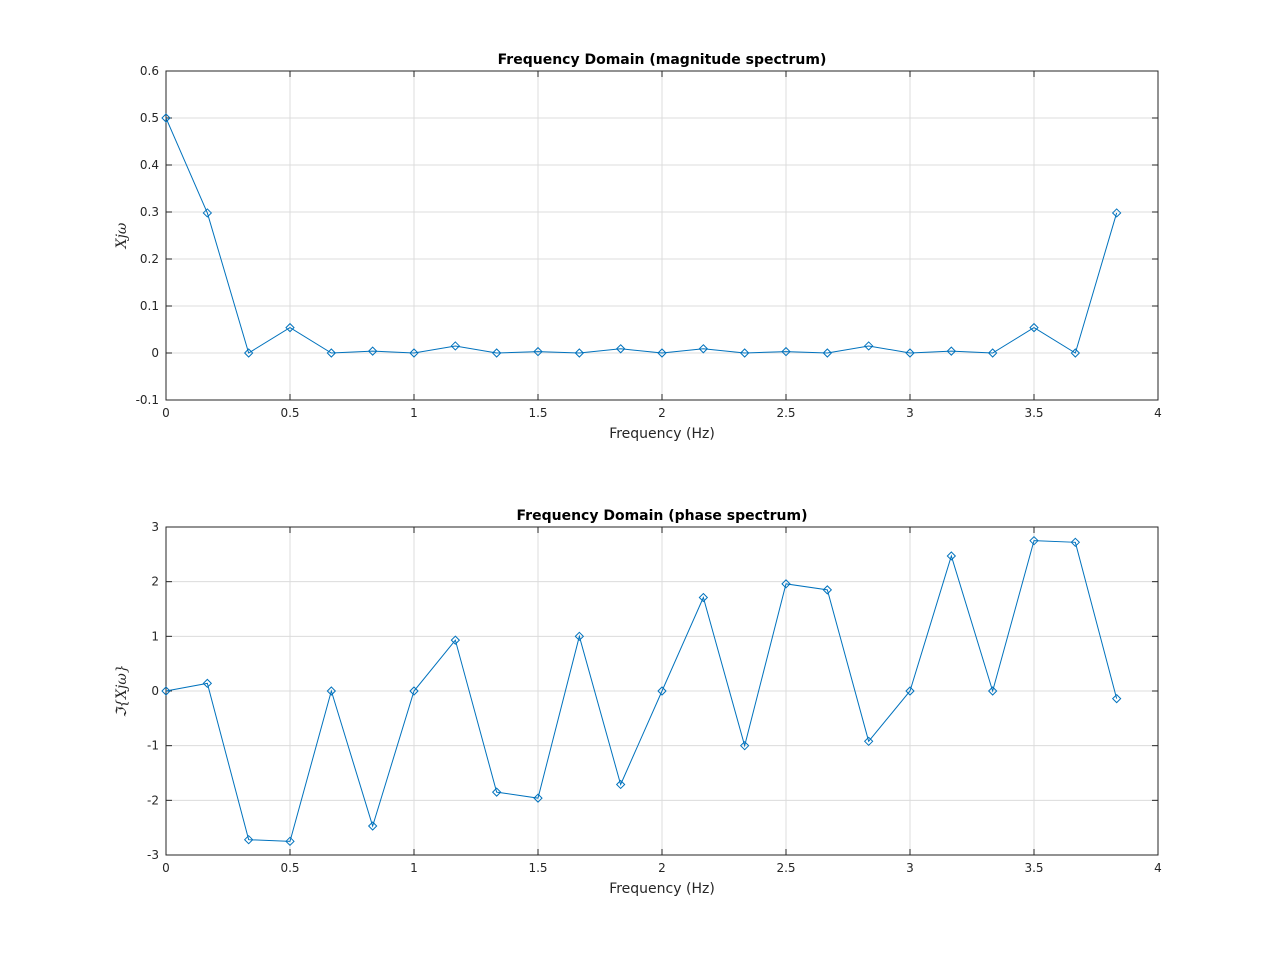 The height and width of the screenshot is (965, 1280). What do you see at coordinates (149, 165) in the screenshot?
I see `y-tick-label: 0.4` at bounding box center [149, 165].